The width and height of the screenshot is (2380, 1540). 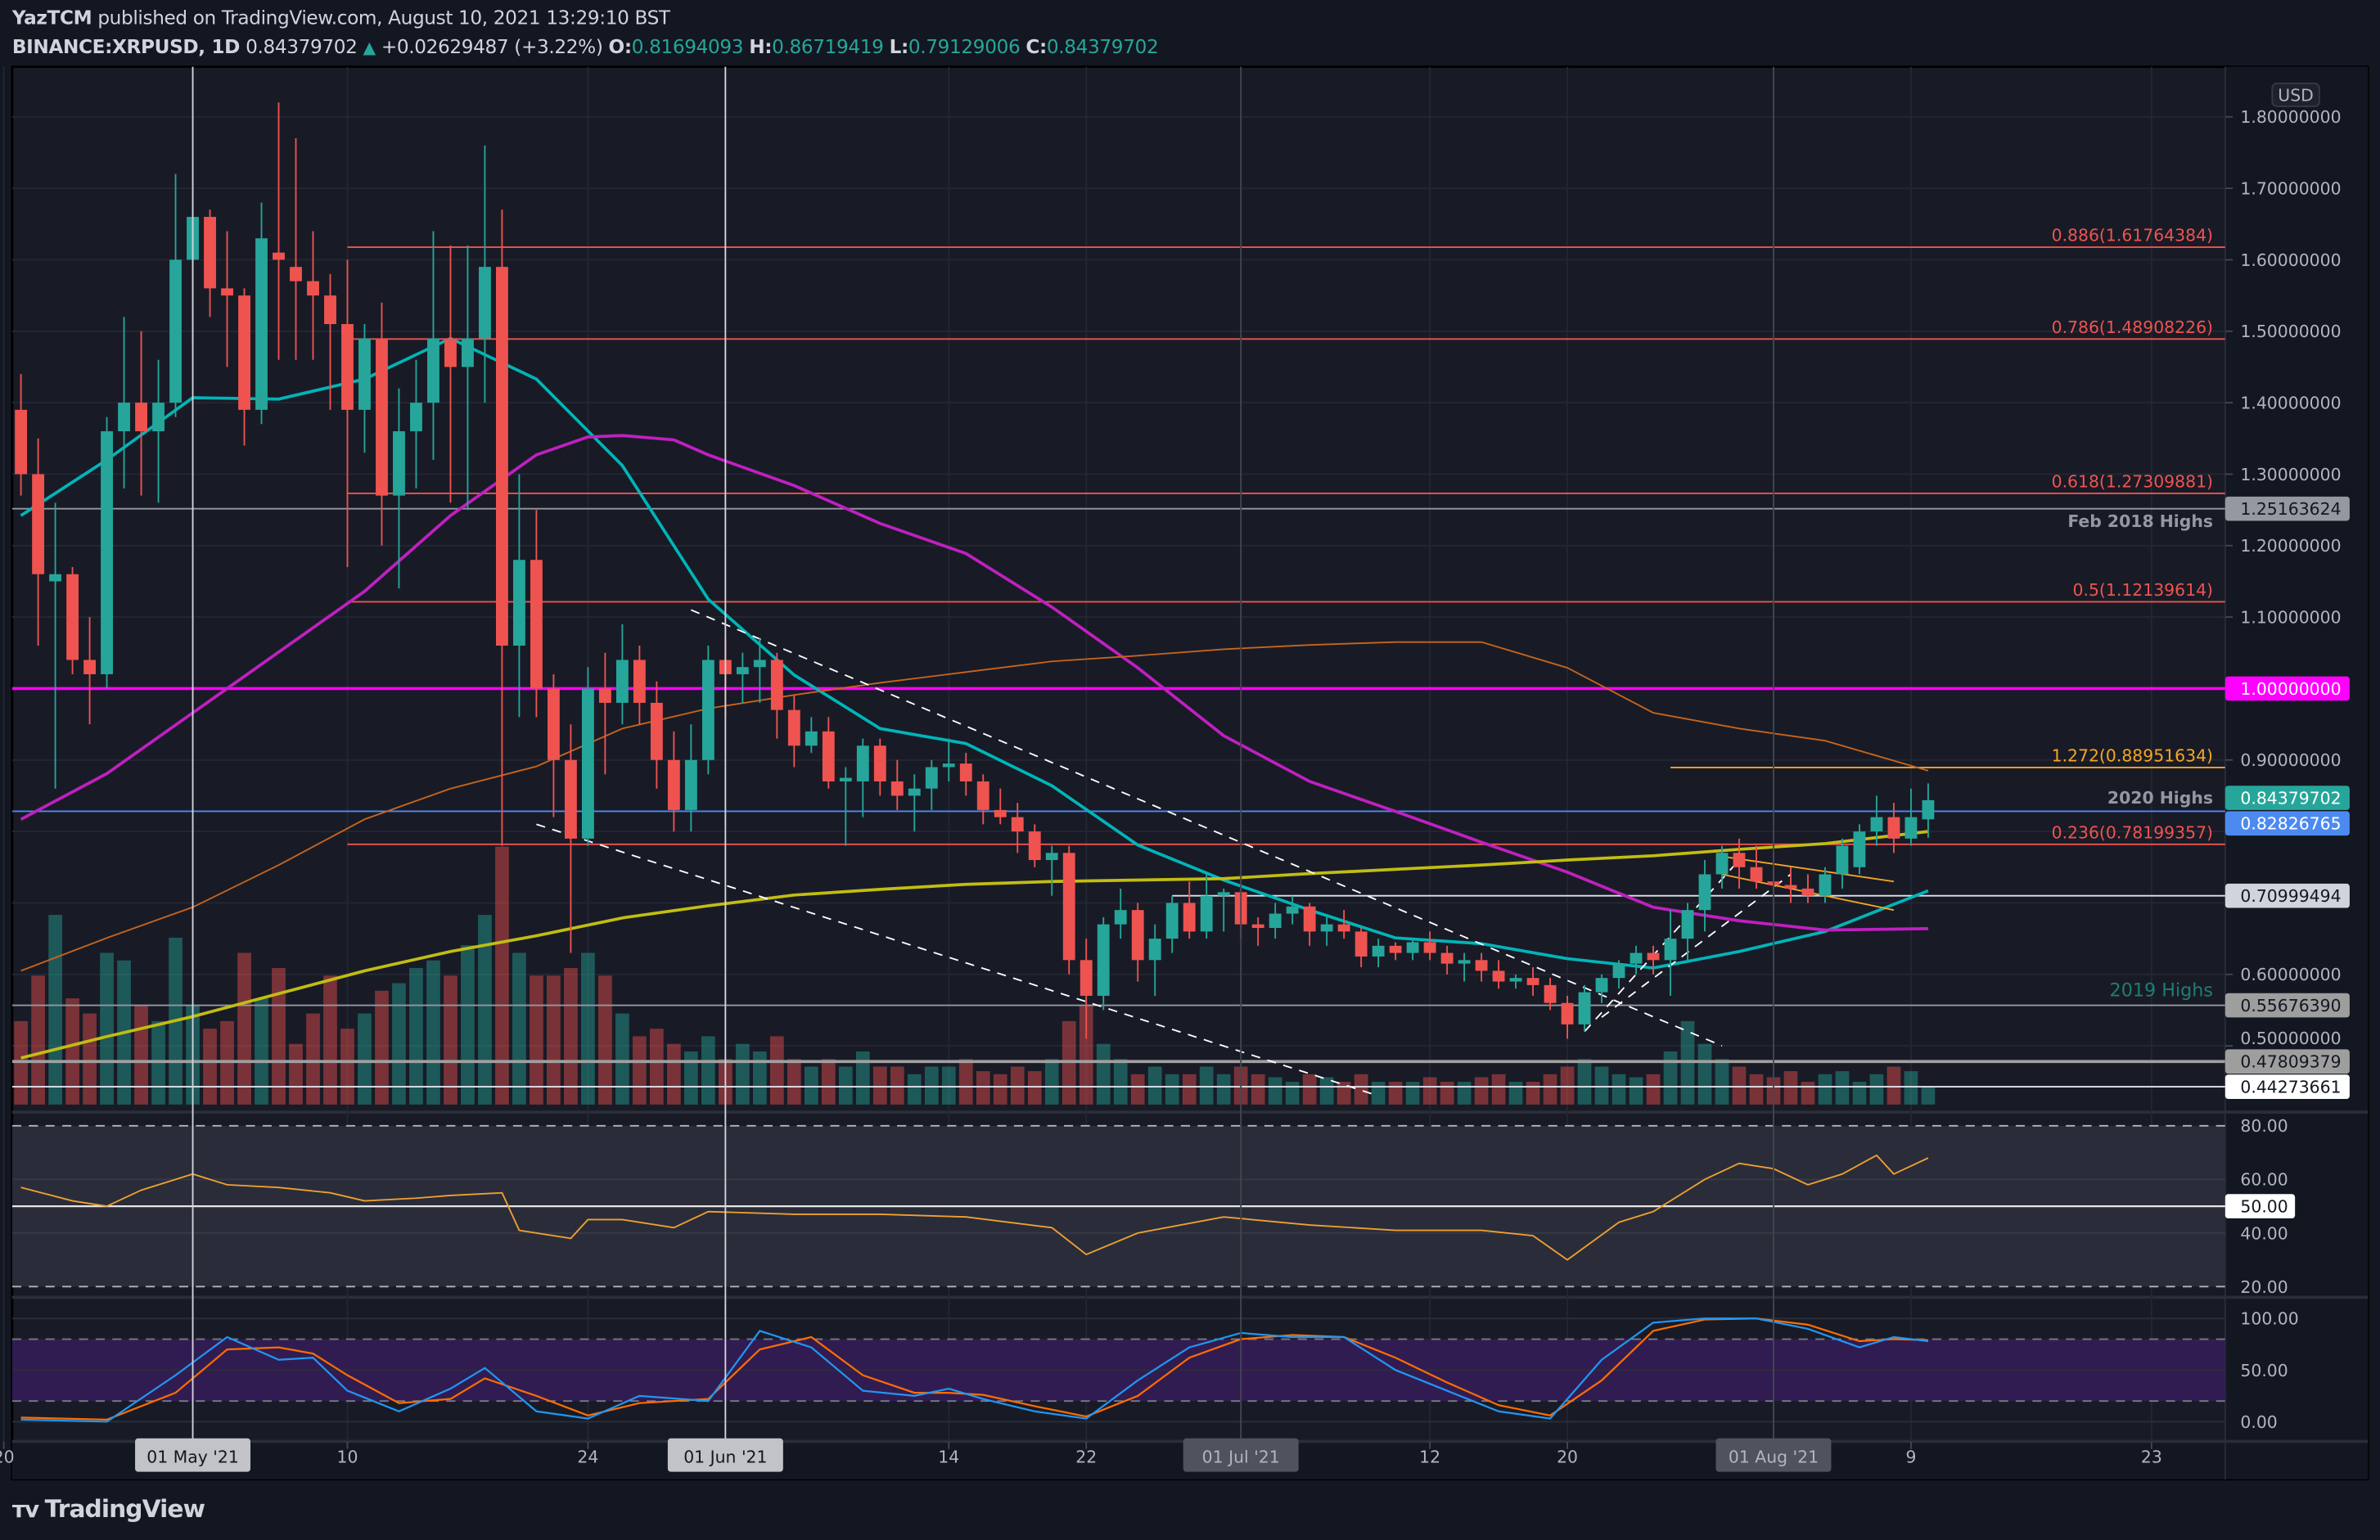 I want to click on up-arrow-icon: ▲, so click(x=370, y=48).